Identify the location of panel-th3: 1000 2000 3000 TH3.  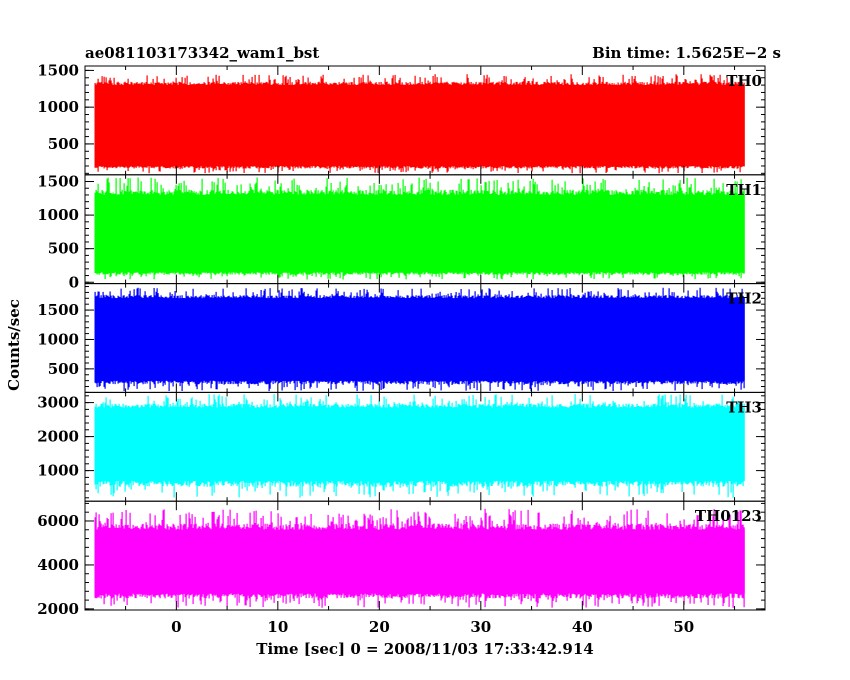
(401, 446).